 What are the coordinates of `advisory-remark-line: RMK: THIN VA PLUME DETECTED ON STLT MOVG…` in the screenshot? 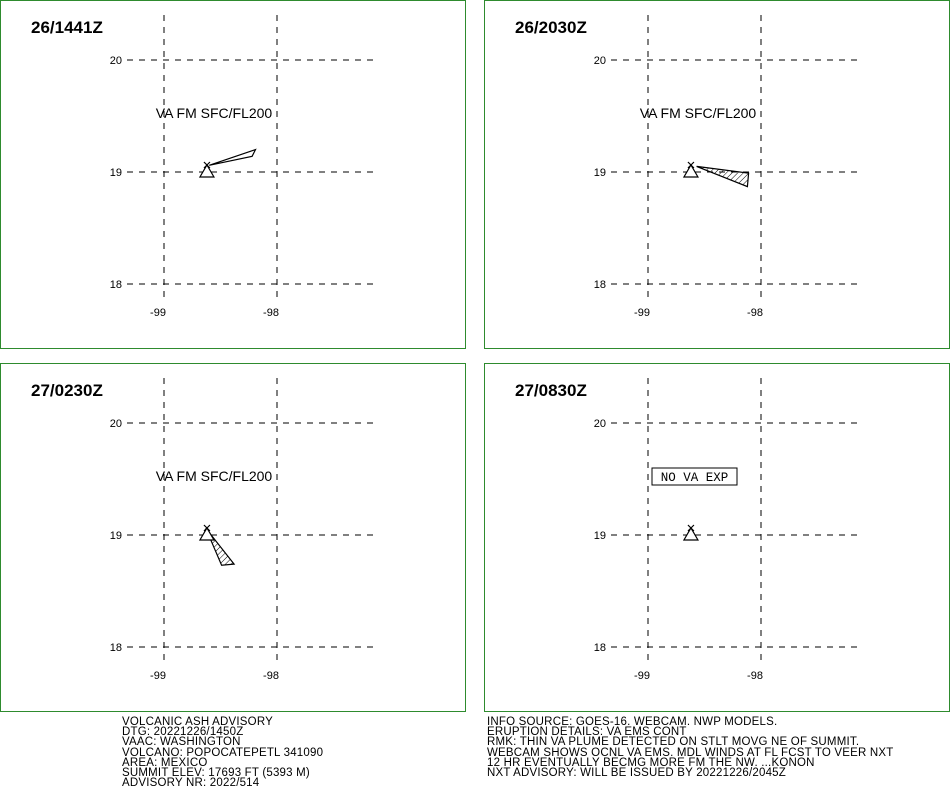 It's located at (673, 742).